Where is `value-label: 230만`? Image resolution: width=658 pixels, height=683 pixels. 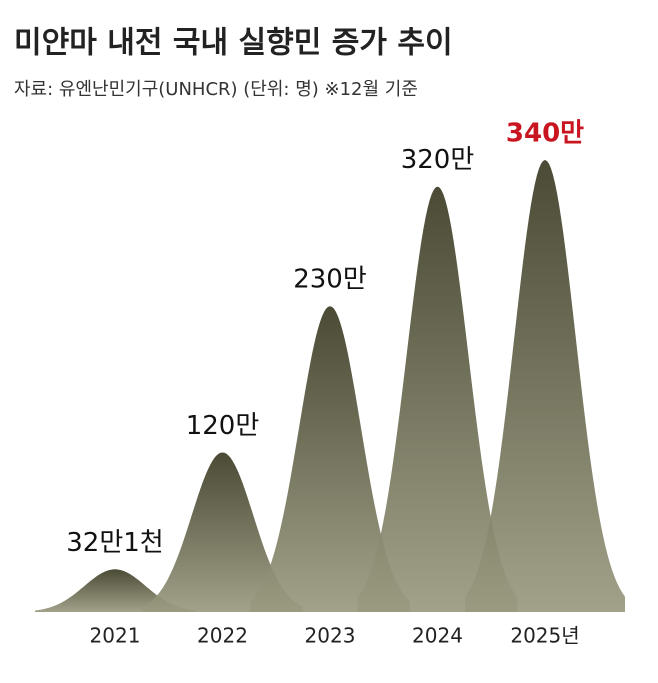 value-label: 230만 is located at coordinates (330, 280).